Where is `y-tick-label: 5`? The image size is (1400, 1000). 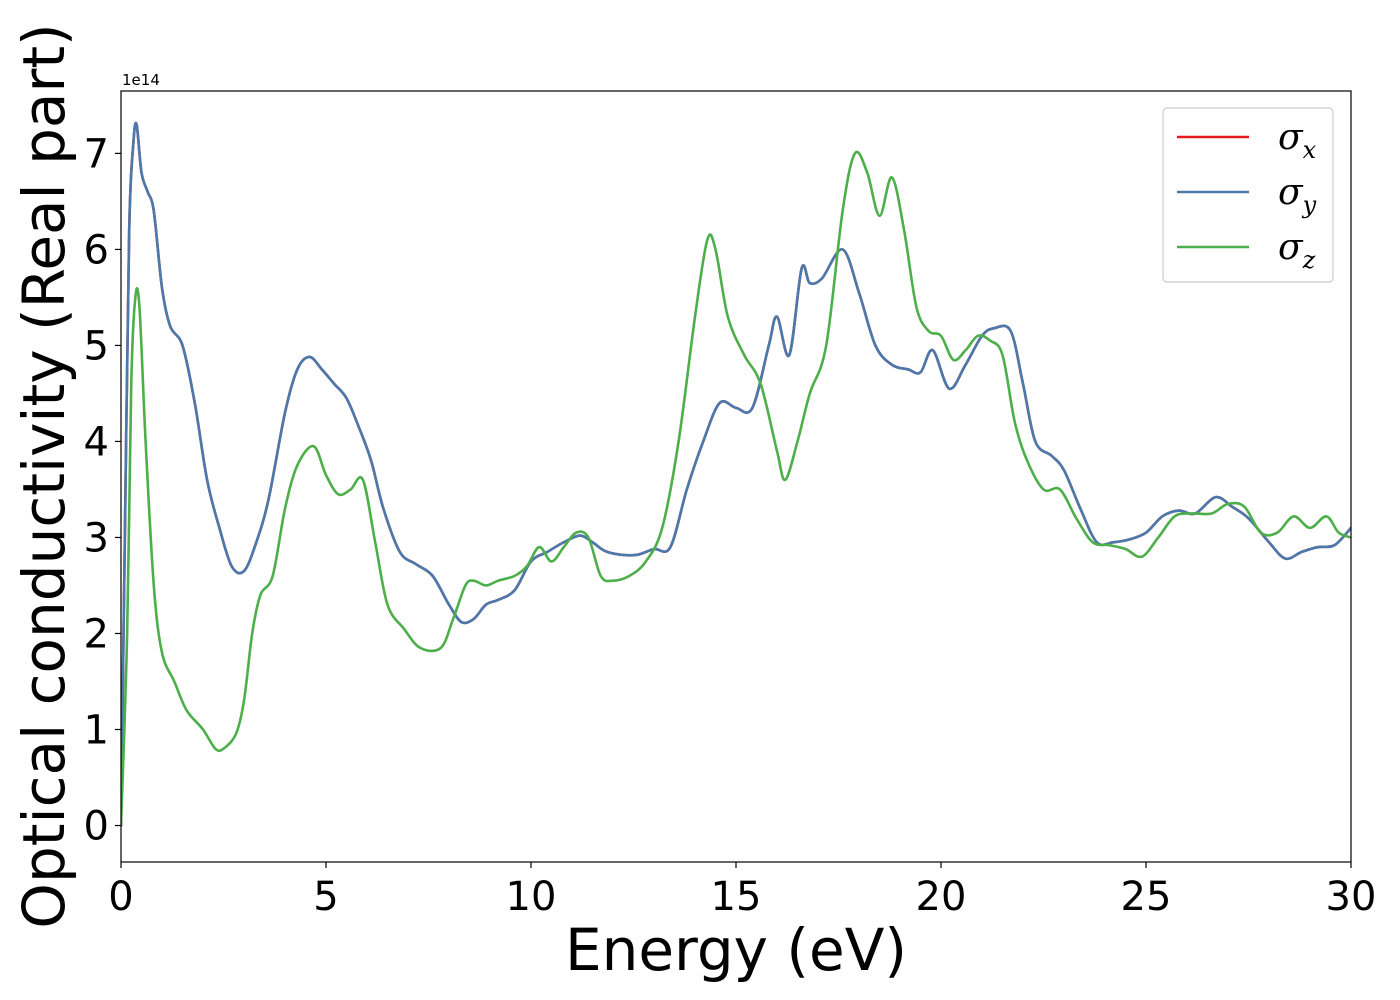 y-tick-label: 5 is located at coordinates (96, 346).